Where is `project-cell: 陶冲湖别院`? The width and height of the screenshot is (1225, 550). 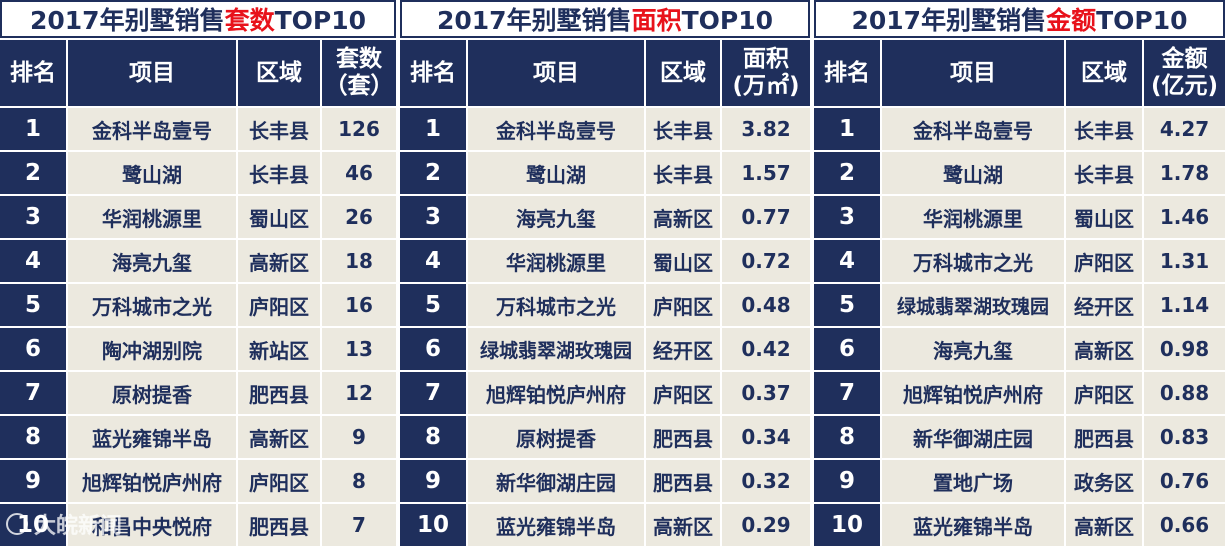
project-cell: 陶冲湖别院 is located at coordinates (152, 349).